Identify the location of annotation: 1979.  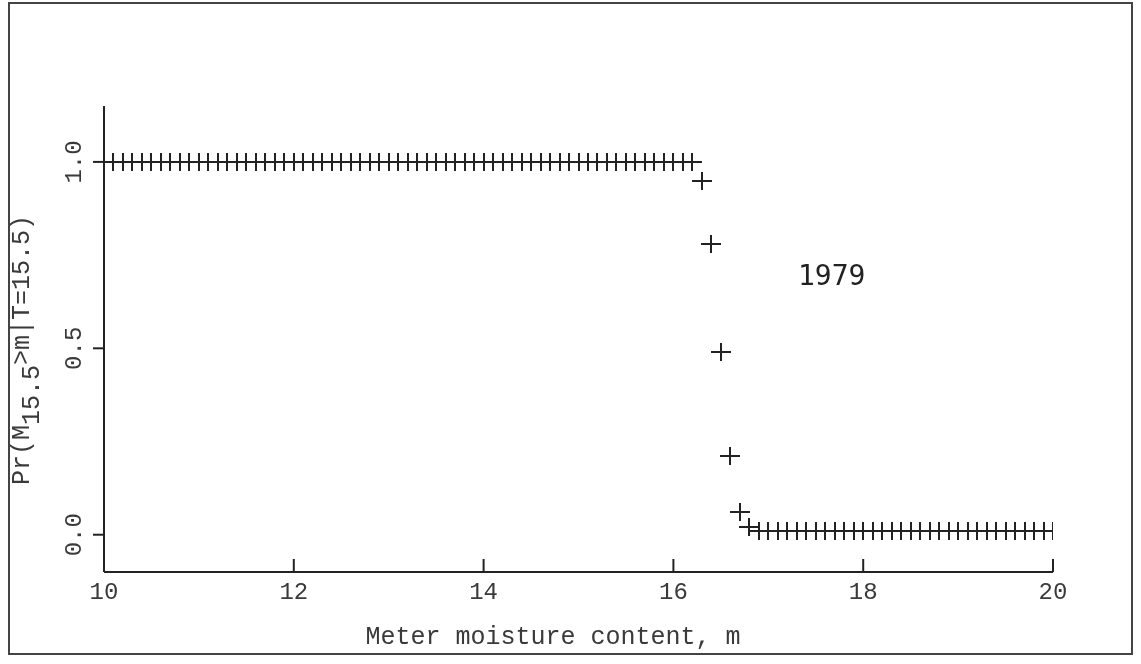
(832, 275).